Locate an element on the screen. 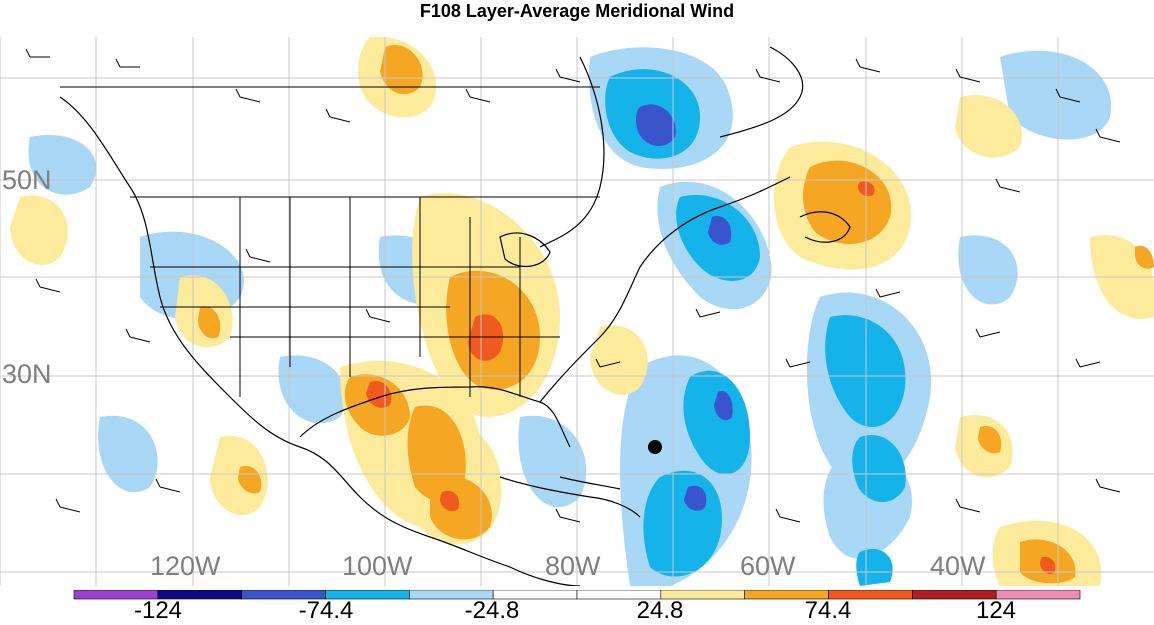 This screenshot has width=1154, height=625. lon-label-60w: 60W is located at coordinates (768, 566).